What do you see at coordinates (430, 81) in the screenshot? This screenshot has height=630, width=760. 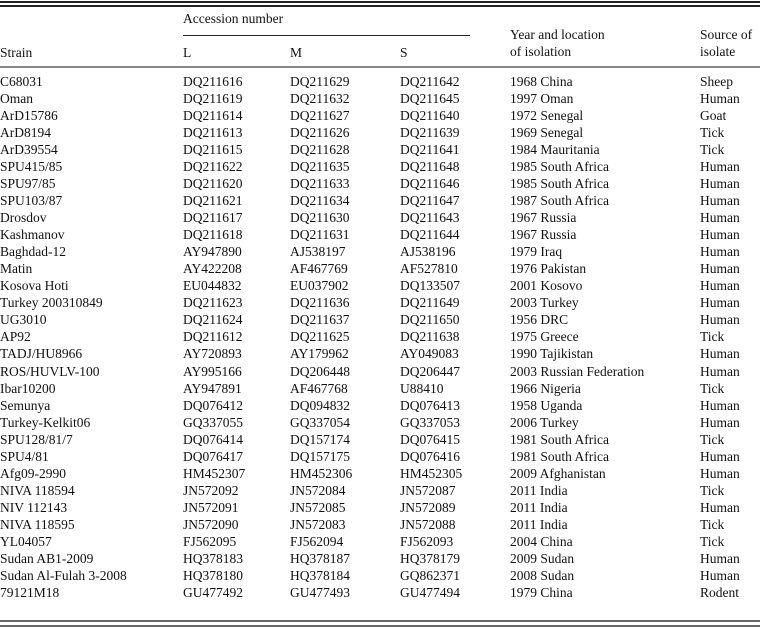 I see `cell-accession-s: DQ211642` at bounding box center [430, 81].